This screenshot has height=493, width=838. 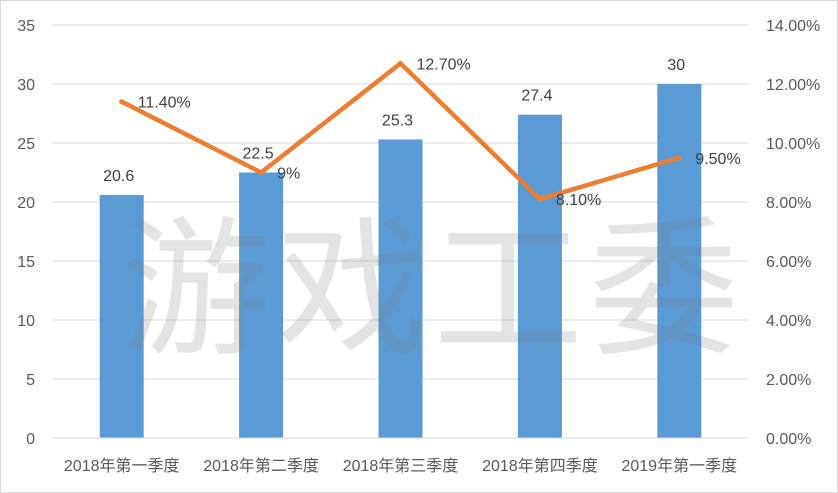 I want to click on x-tick-label: 2018年第三季度, so click(x=401, y=466).